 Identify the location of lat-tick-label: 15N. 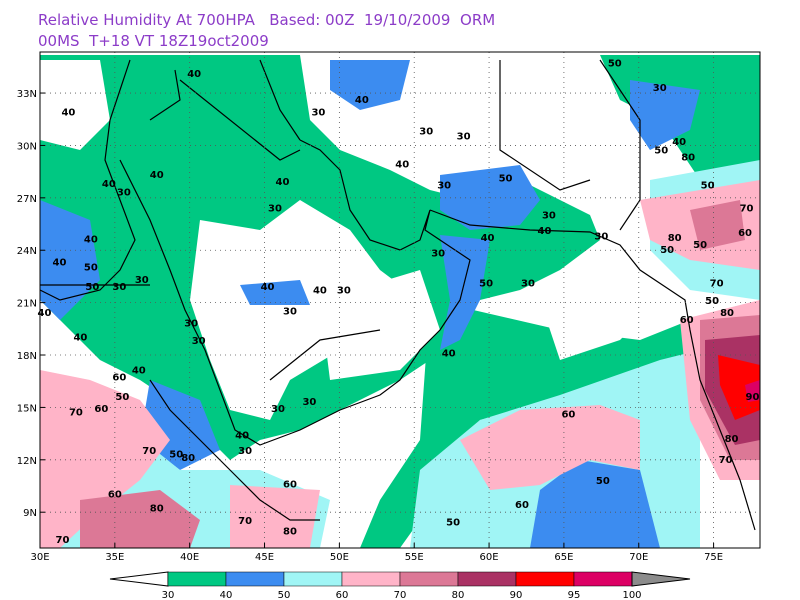
(27, 408).